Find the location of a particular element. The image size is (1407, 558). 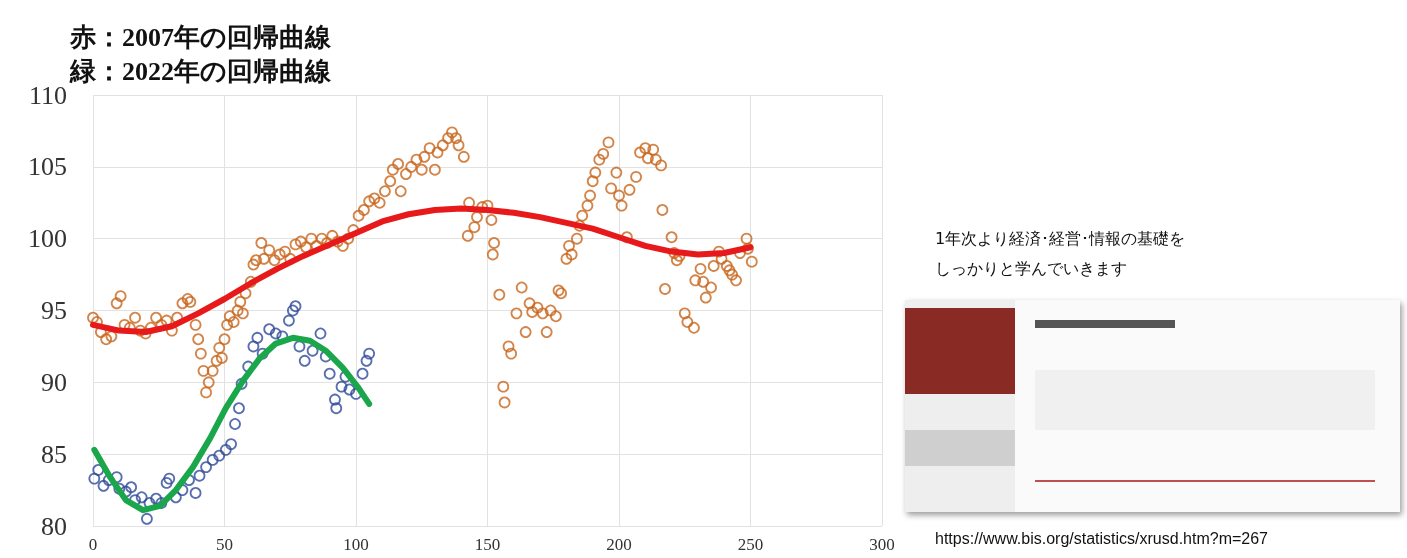

x-tick-label: 100 is located at coordinates (356, 544).